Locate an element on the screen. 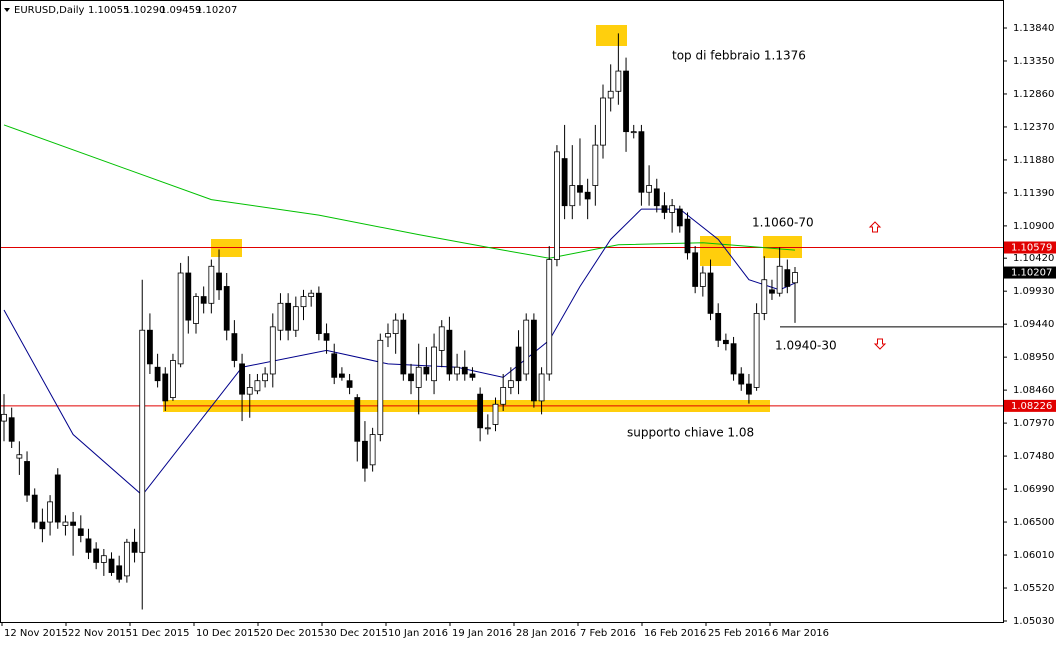  annotation: supporto chiave 1.08 is located at coordinates (690, 433).